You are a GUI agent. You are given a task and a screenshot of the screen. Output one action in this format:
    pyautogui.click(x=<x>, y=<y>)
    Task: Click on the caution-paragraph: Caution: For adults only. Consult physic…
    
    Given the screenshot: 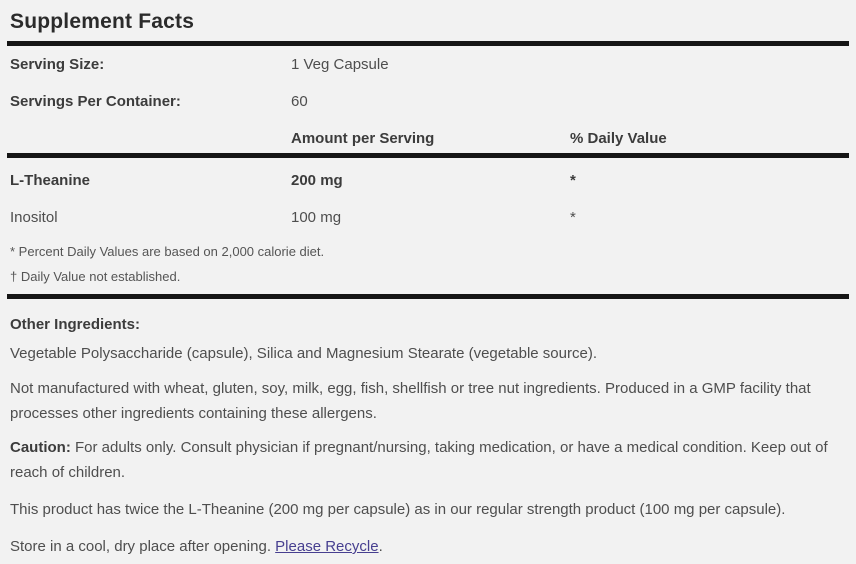 What is the action you would take?
    pyautogui.click(x=428, y=460)
    